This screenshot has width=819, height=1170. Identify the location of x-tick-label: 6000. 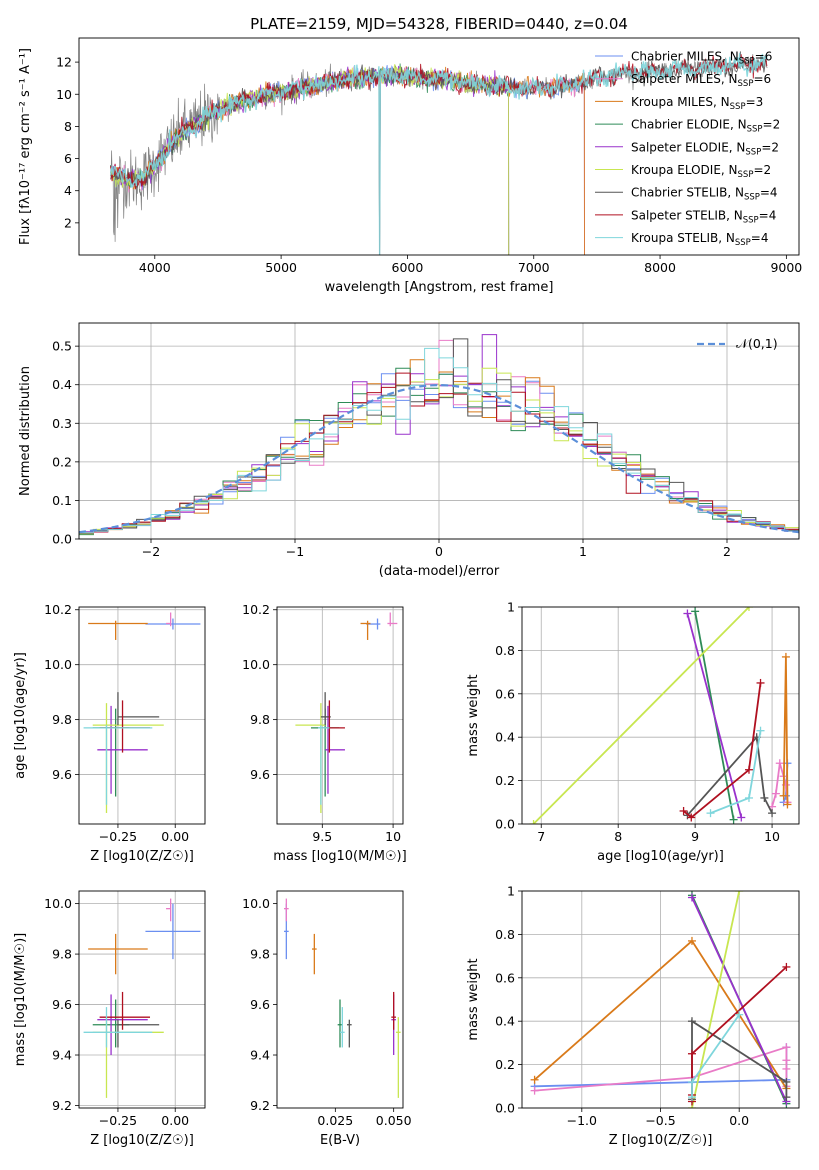
(408, 267).